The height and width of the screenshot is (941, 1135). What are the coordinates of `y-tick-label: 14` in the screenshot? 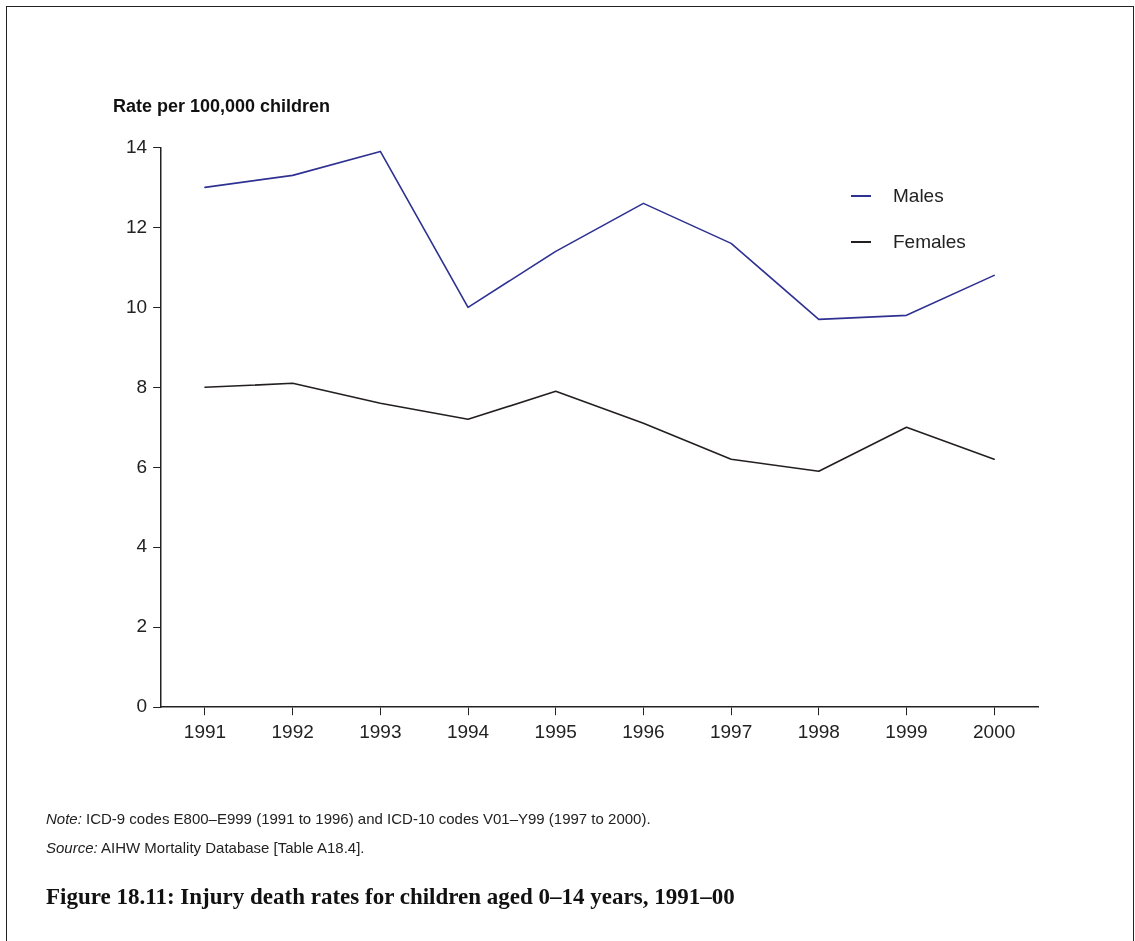 It's located at (136, 146).